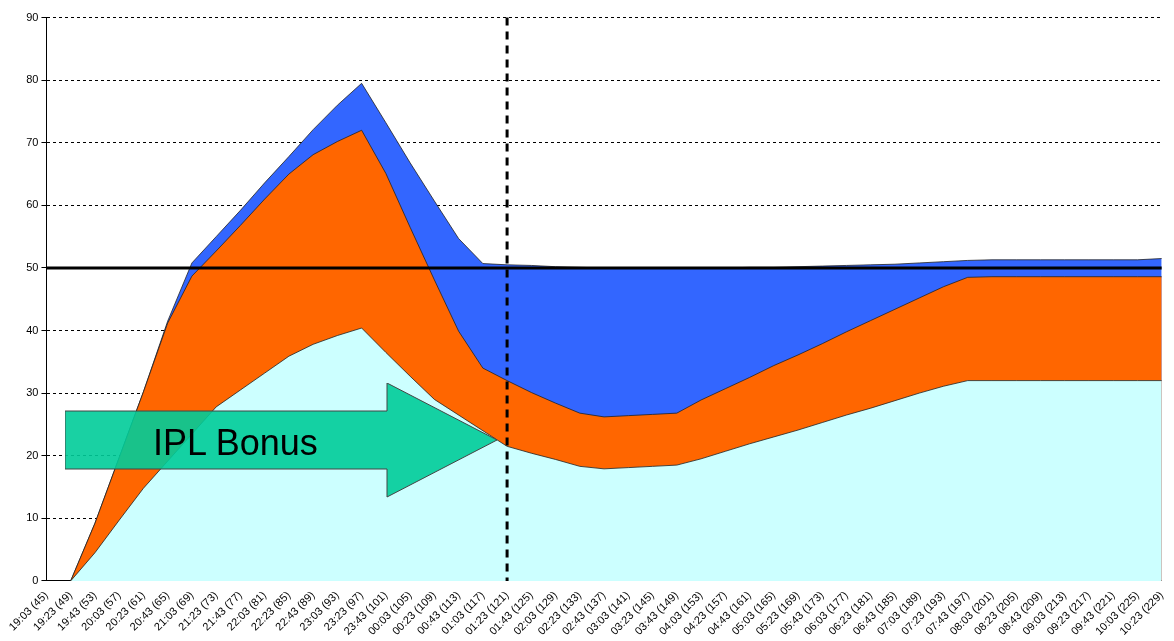  I want to click on y-tick-label: 40, so click(32, 329).